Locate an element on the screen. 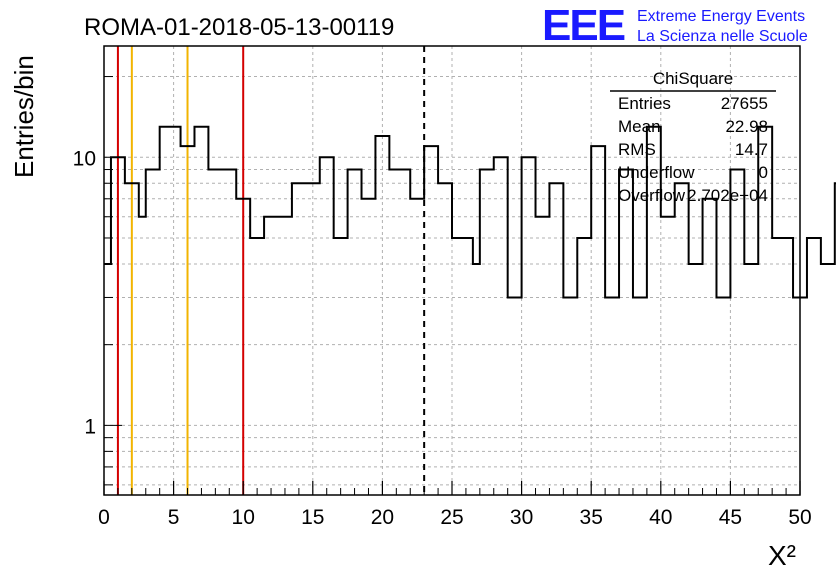 This screenshot has height=572, width=836. x-tick-label: 40 is located at coordinates (660, 517).